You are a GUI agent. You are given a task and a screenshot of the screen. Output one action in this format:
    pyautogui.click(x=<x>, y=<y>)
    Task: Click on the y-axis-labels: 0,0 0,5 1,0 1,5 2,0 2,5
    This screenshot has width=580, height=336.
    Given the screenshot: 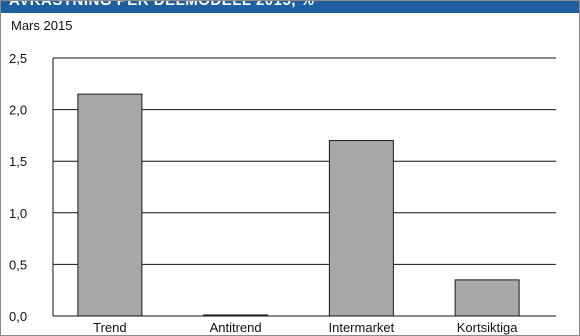 What is the action you would take?
    pyautogui.click(x=18, y=187)
    